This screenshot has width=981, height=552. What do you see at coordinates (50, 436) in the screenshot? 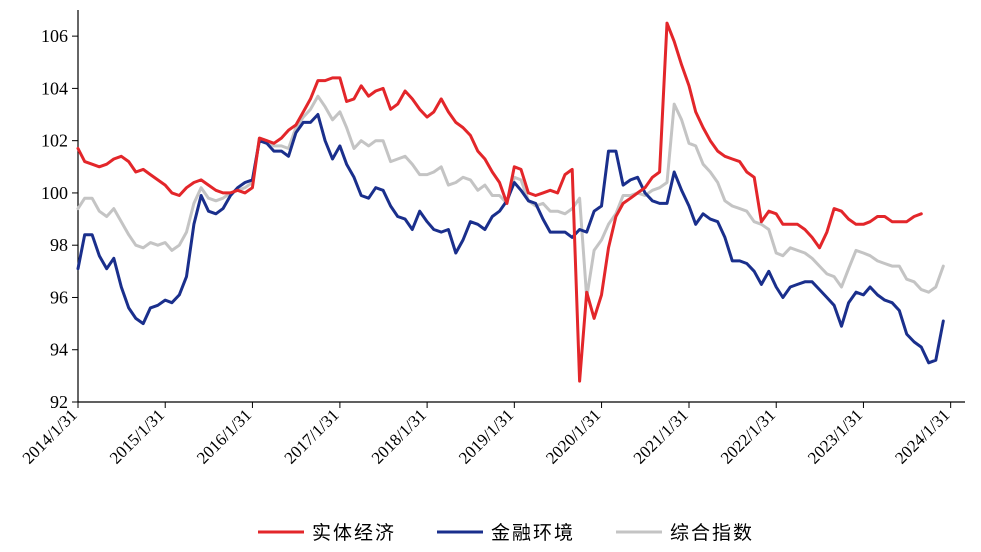
I see `x-tick-label: 2014/1/31` at bounding box center [50, 436].